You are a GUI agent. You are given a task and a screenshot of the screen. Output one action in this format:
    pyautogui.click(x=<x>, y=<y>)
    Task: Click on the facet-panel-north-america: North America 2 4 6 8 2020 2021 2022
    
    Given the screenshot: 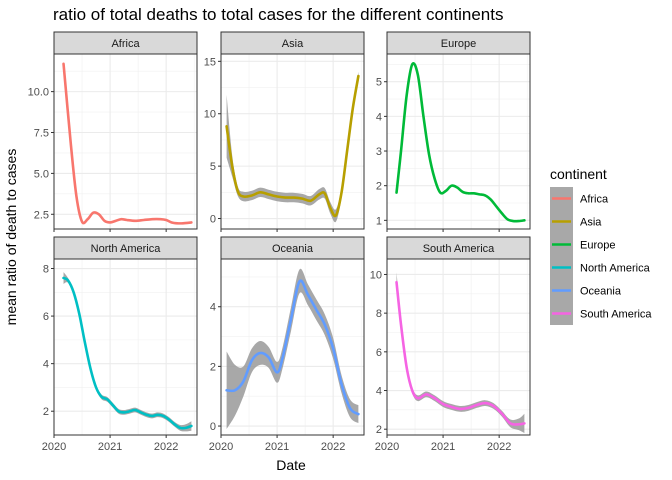 What is the action you would take?
    pyautogui.click(x=120, y=344)
    